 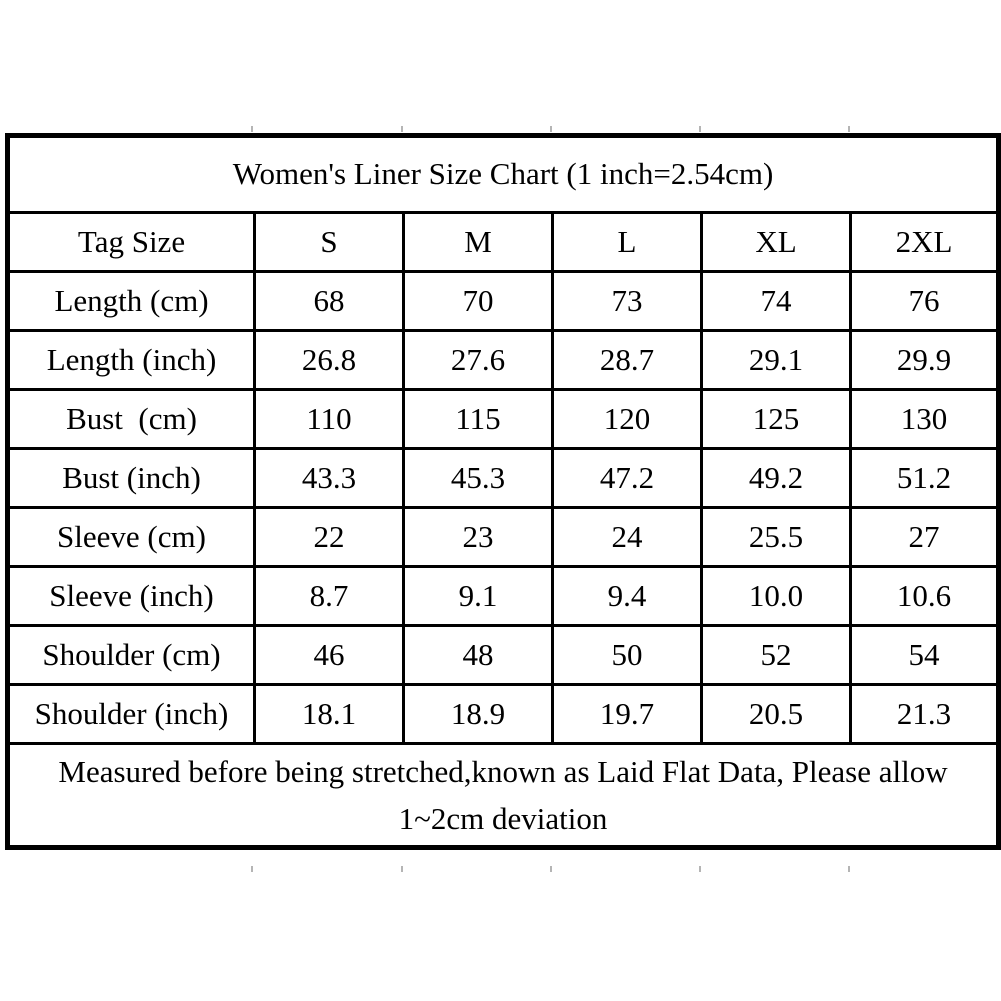 I want to click on value-cell: 51.2, so click(x=924, y=478).